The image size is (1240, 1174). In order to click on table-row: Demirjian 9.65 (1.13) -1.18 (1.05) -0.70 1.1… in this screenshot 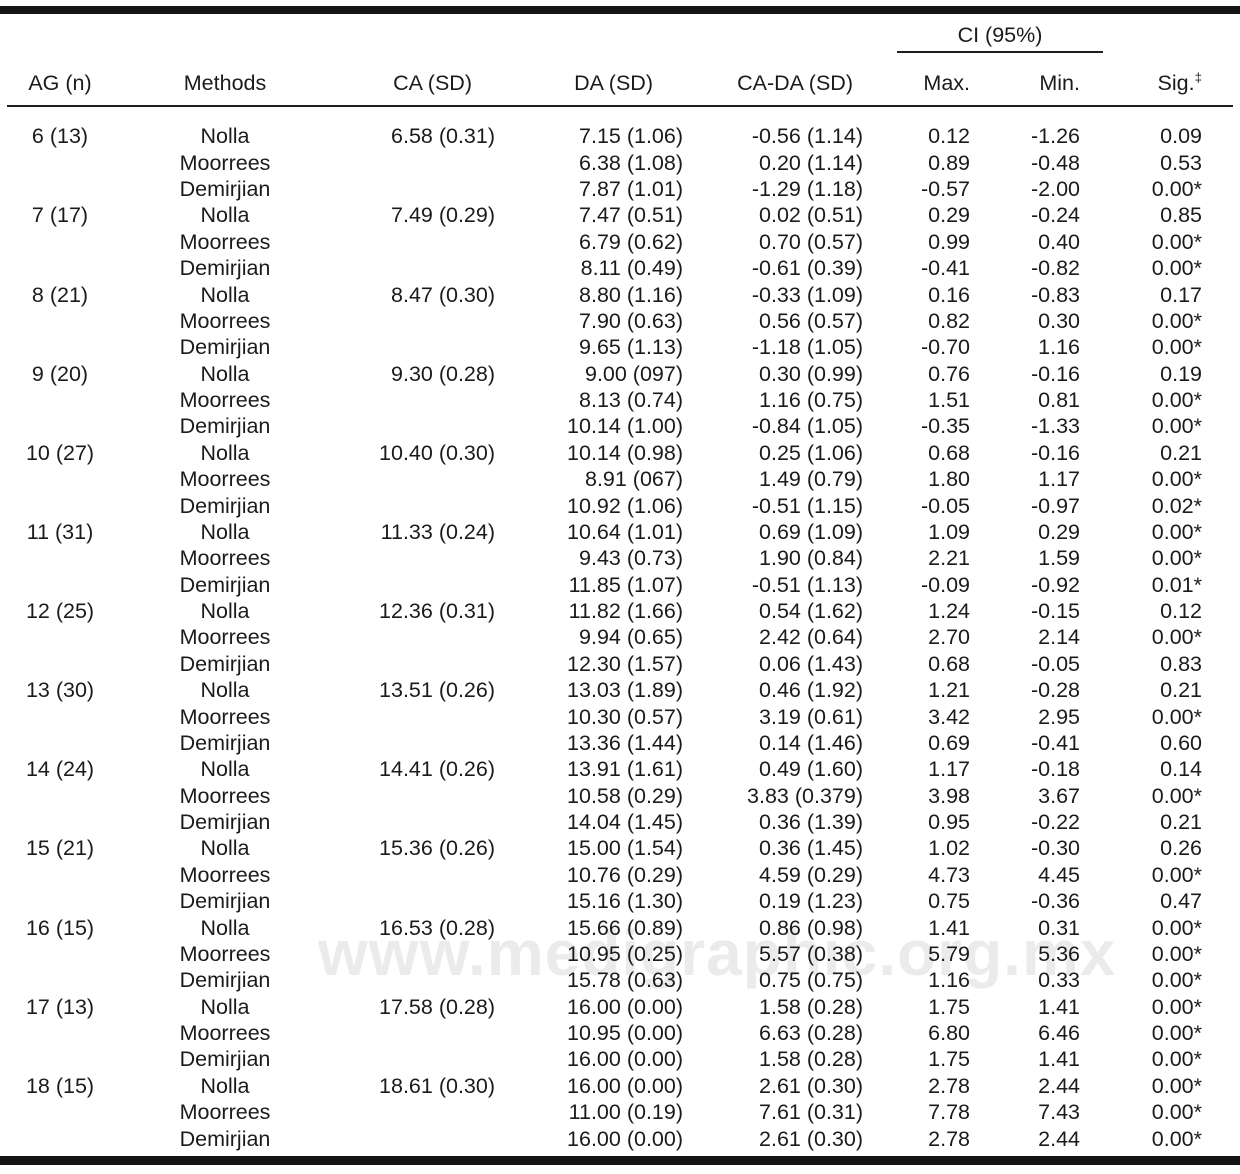, I will do `click(620, 348)`.